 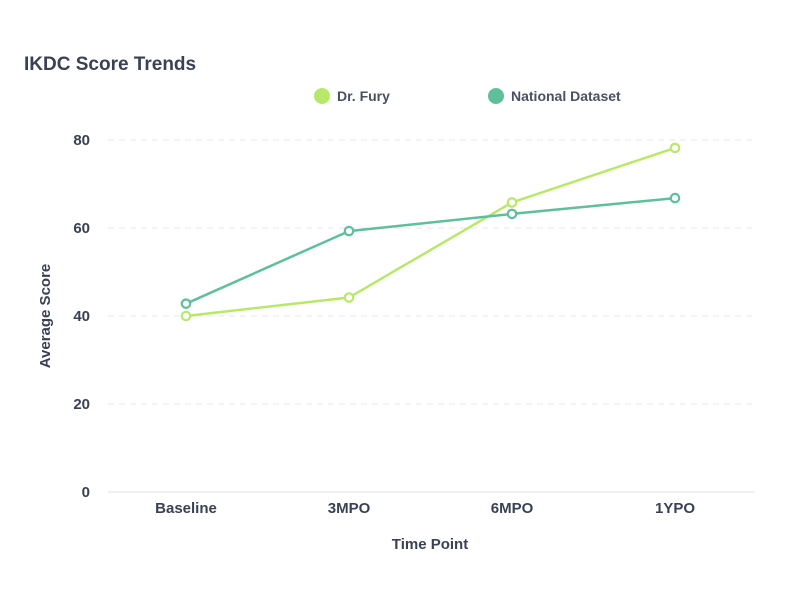 I want to click on y-tick-label: 80, so click(x=81, y=140).